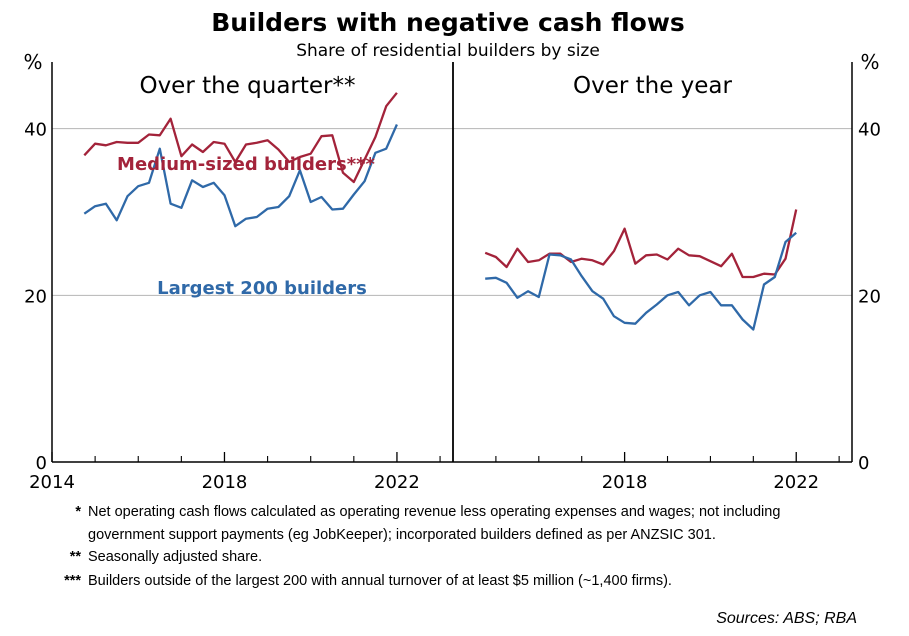  What do you see at coordinates (32, 62) in the screenshot?
I see `y-unit-left: %` at bounding box center [32, 62].